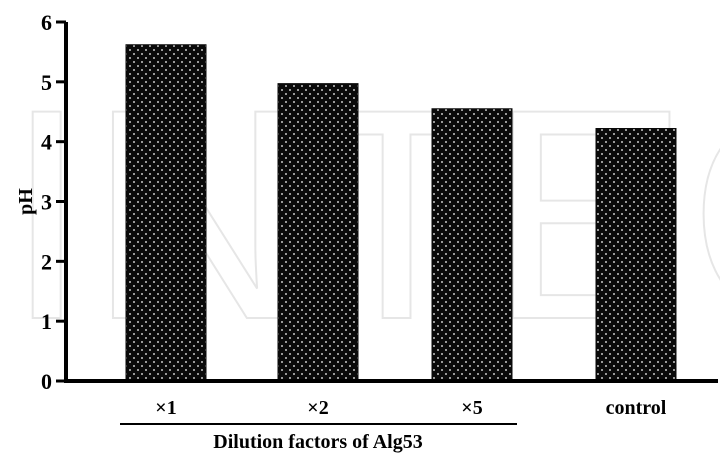 Image resolution: width=720 pixels, height=456 pixels. Describe the element at coordinates (26, 201) in the screenshot. I see `y-axis-title: pH` at that location.